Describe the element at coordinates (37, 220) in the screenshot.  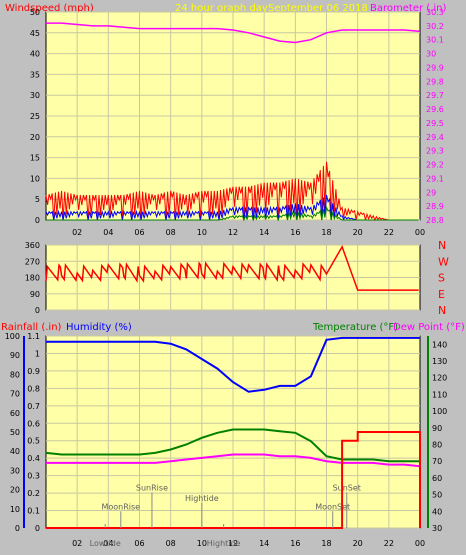
I see `wind-y-tick: 0` at that location.